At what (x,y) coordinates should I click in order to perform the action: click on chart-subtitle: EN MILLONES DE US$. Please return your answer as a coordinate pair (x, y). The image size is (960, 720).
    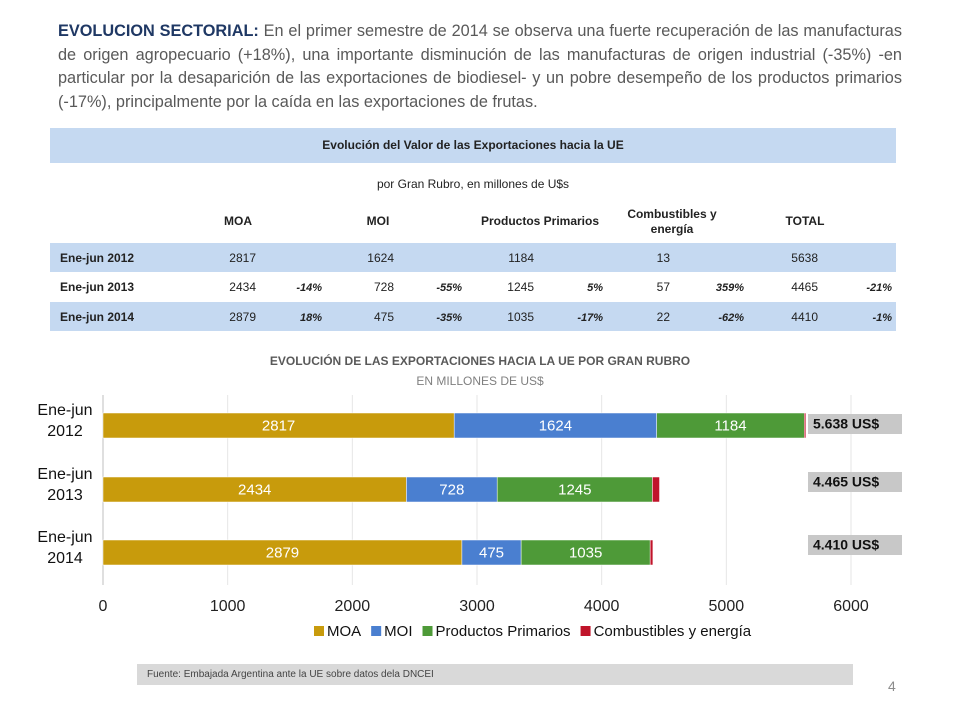
    Looking at the image, I should click on (480, 381).